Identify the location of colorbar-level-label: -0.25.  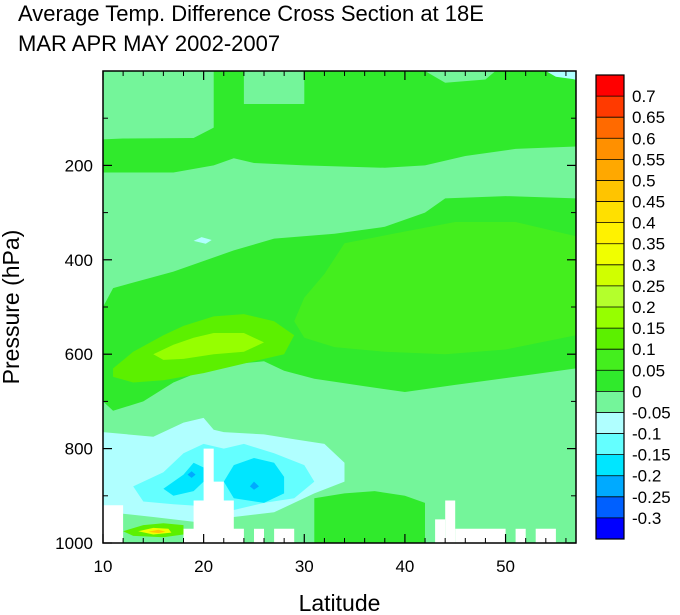
(651, 497).